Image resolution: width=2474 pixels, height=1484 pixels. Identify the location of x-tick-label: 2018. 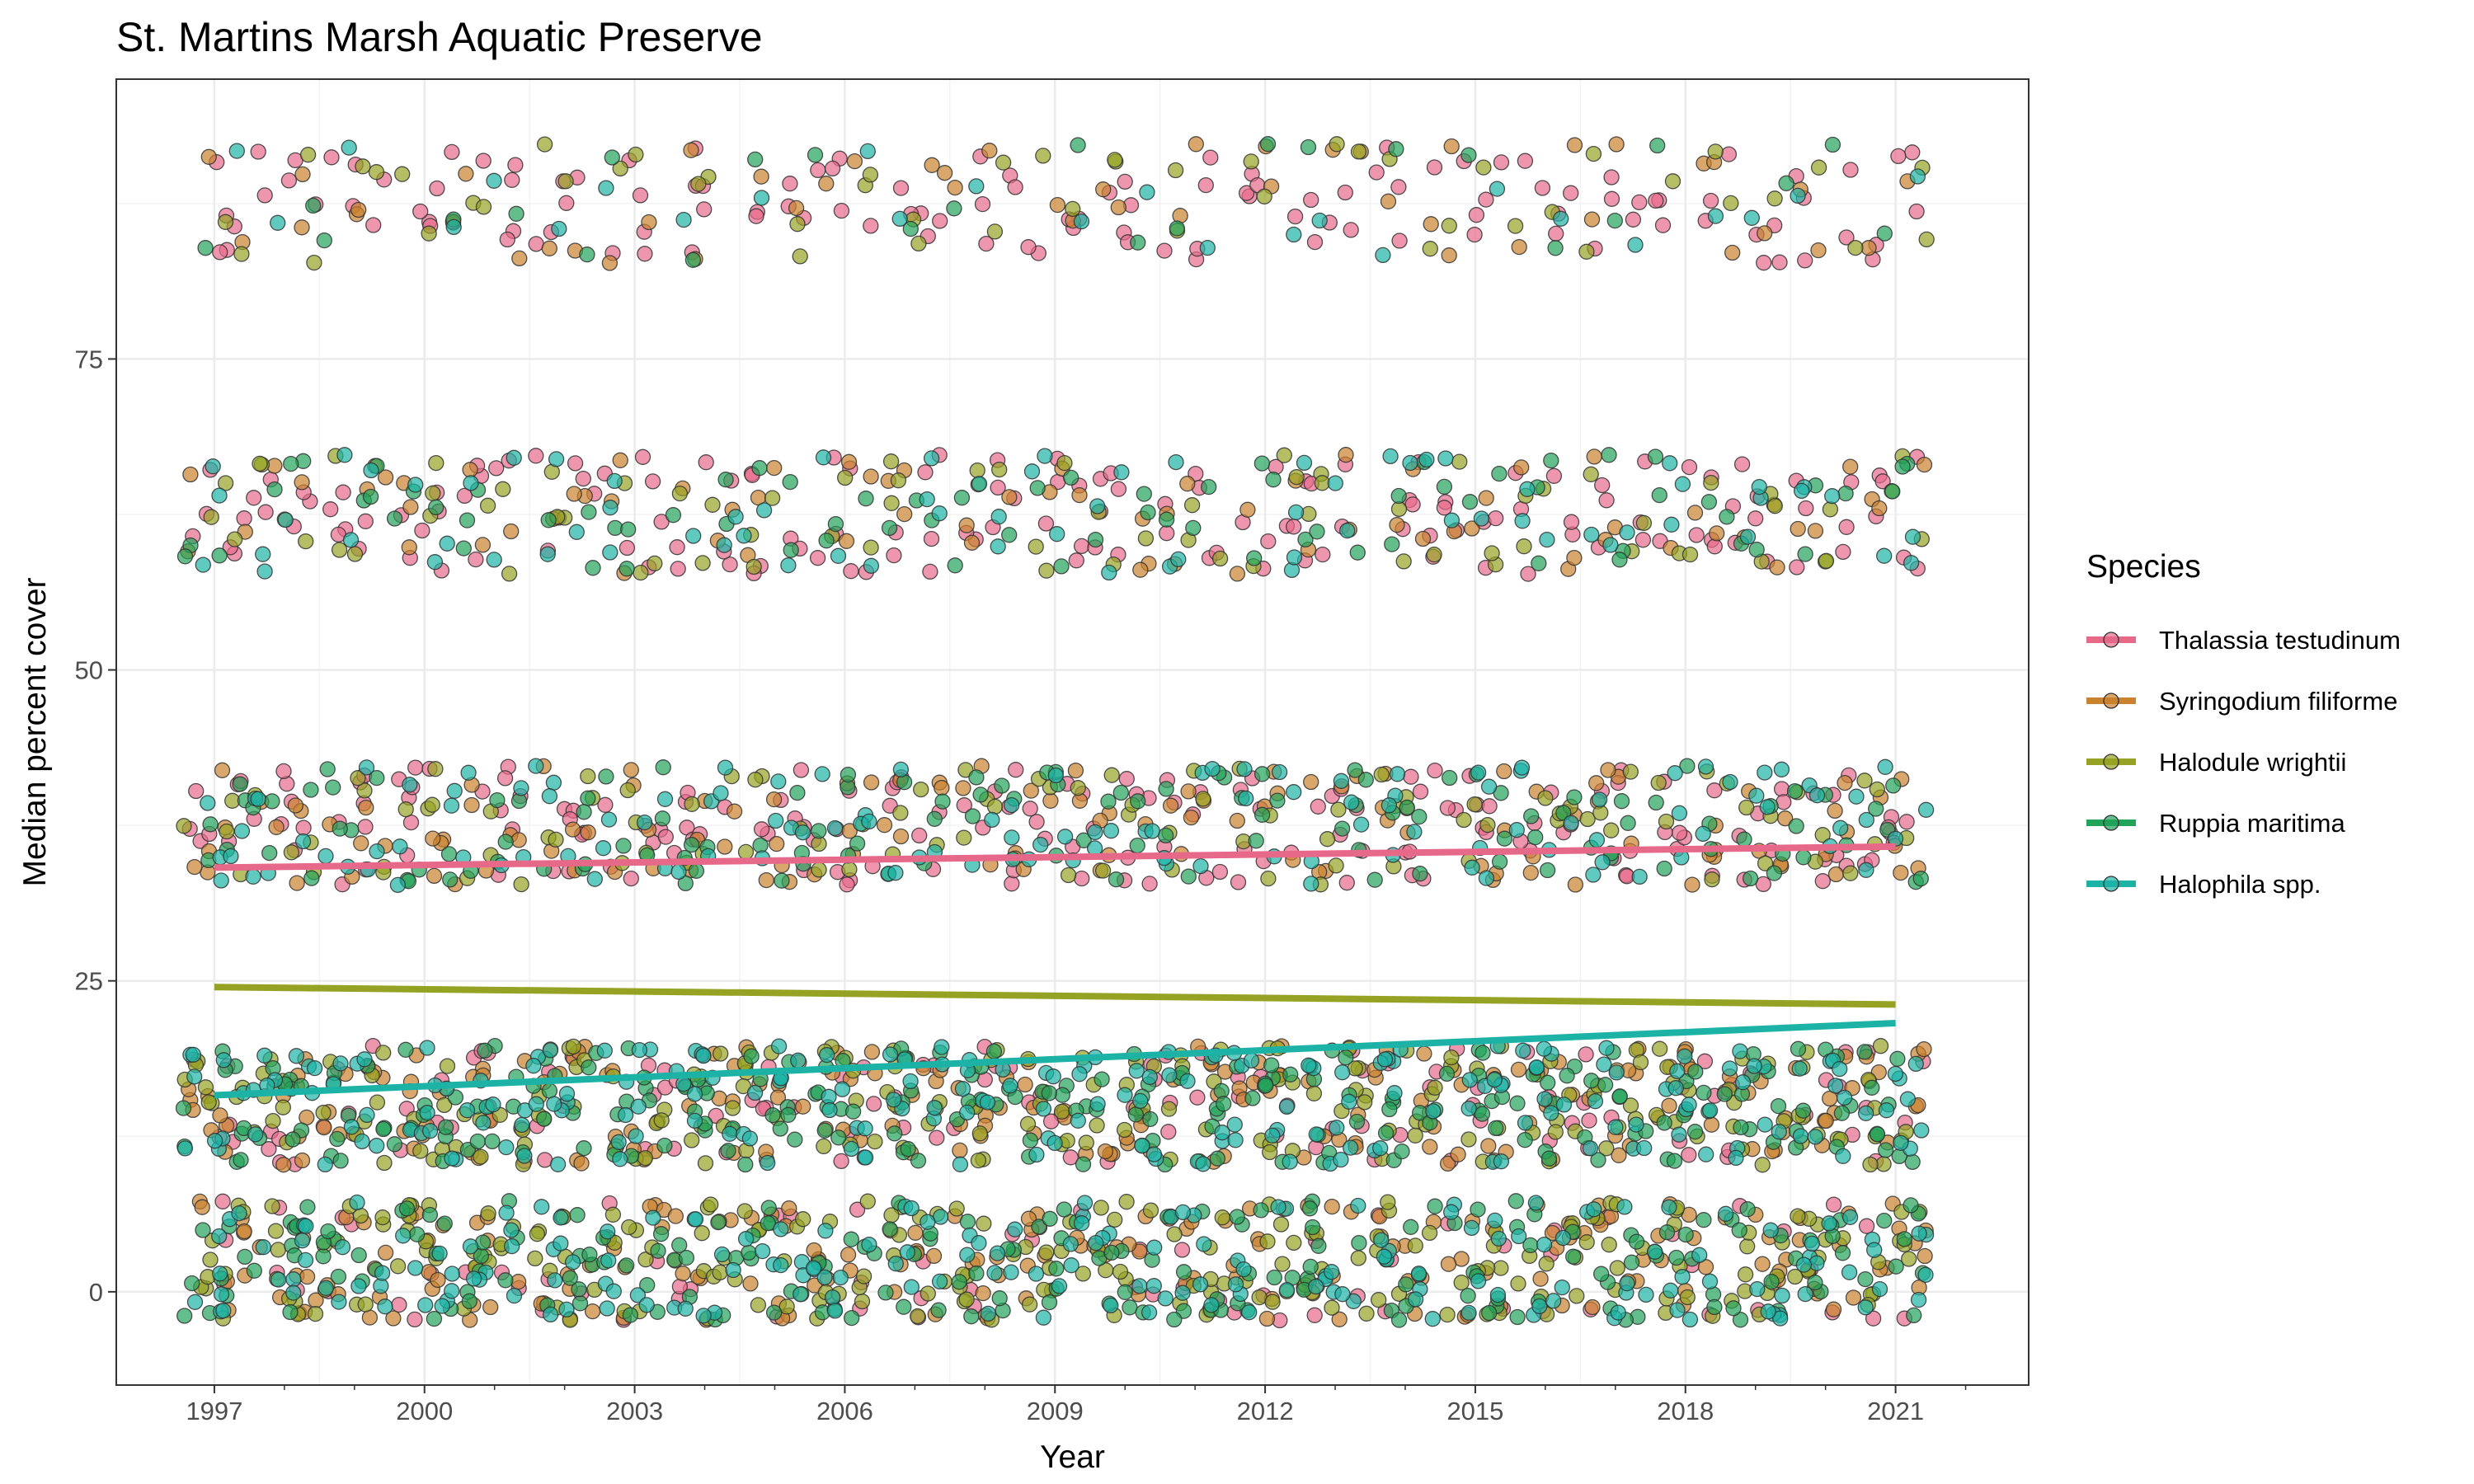
(1685, 1411).